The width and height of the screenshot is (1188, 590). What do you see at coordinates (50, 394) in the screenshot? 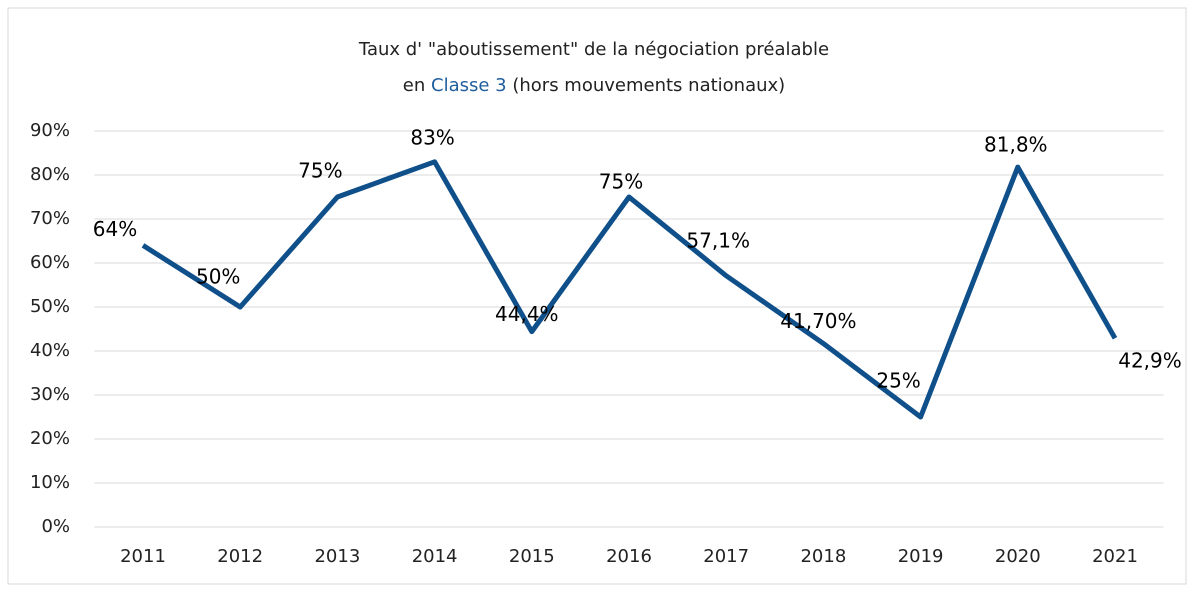
I see `y-tick-label: 30%` at bounding box center [50, 394].